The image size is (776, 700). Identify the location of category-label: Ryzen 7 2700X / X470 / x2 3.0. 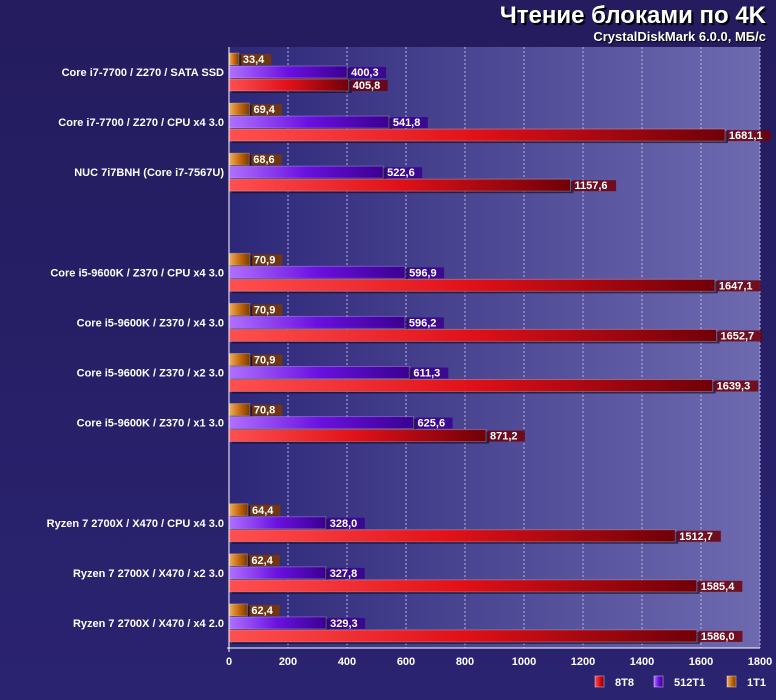
(148, 574).